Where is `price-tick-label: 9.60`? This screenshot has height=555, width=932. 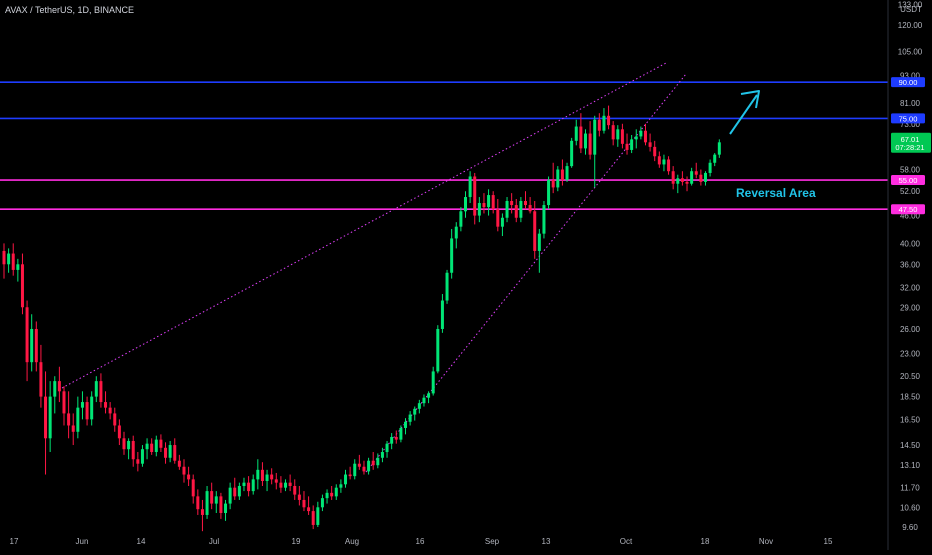
price-tick-label: 9.60 is located at coordinates (910, 527).